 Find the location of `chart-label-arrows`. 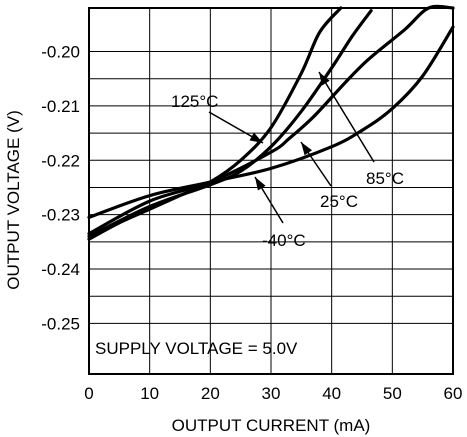

chart-label-arrows is located at coordinates (291, 147).